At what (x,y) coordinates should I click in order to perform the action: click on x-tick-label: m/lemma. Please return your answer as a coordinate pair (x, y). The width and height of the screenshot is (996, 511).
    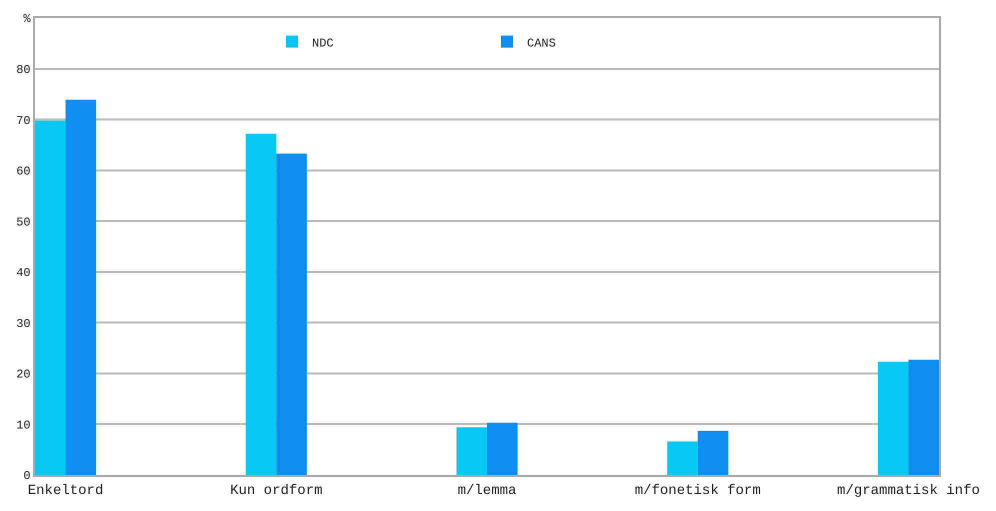
    Looking at the image, I should click on (487, 490).